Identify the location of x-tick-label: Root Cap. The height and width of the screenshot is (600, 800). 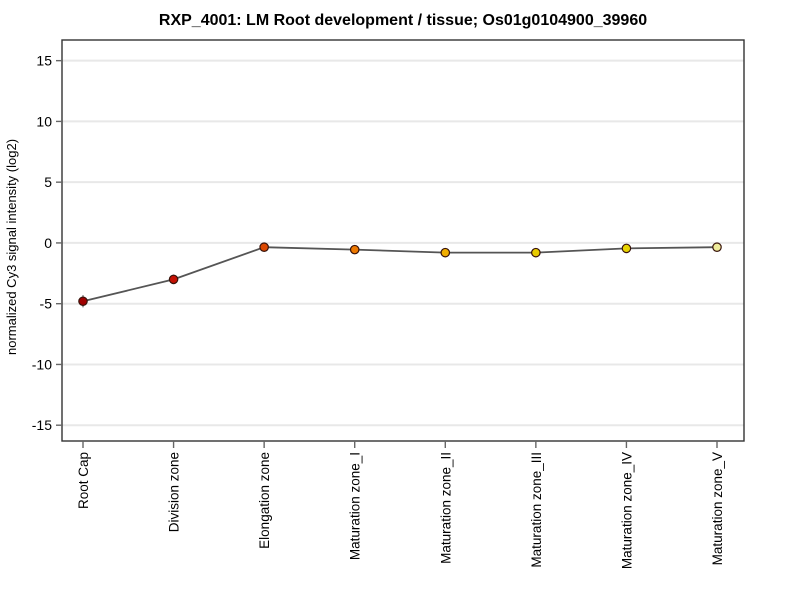
(83, 480).